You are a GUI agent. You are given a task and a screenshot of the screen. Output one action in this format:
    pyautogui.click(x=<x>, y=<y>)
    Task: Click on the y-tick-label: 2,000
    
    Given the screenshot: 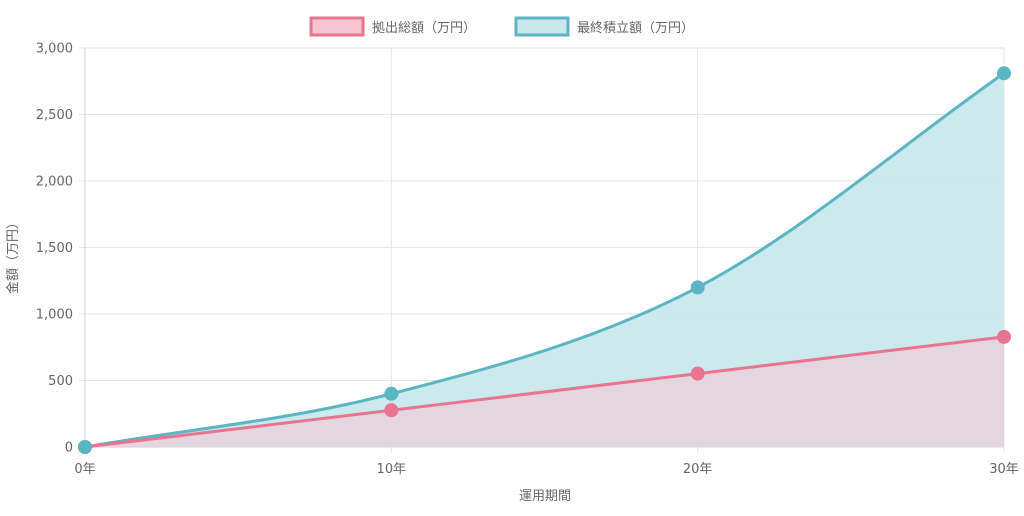 What is the action you would take?
    pyautogui.click(x=54, y=182)
    